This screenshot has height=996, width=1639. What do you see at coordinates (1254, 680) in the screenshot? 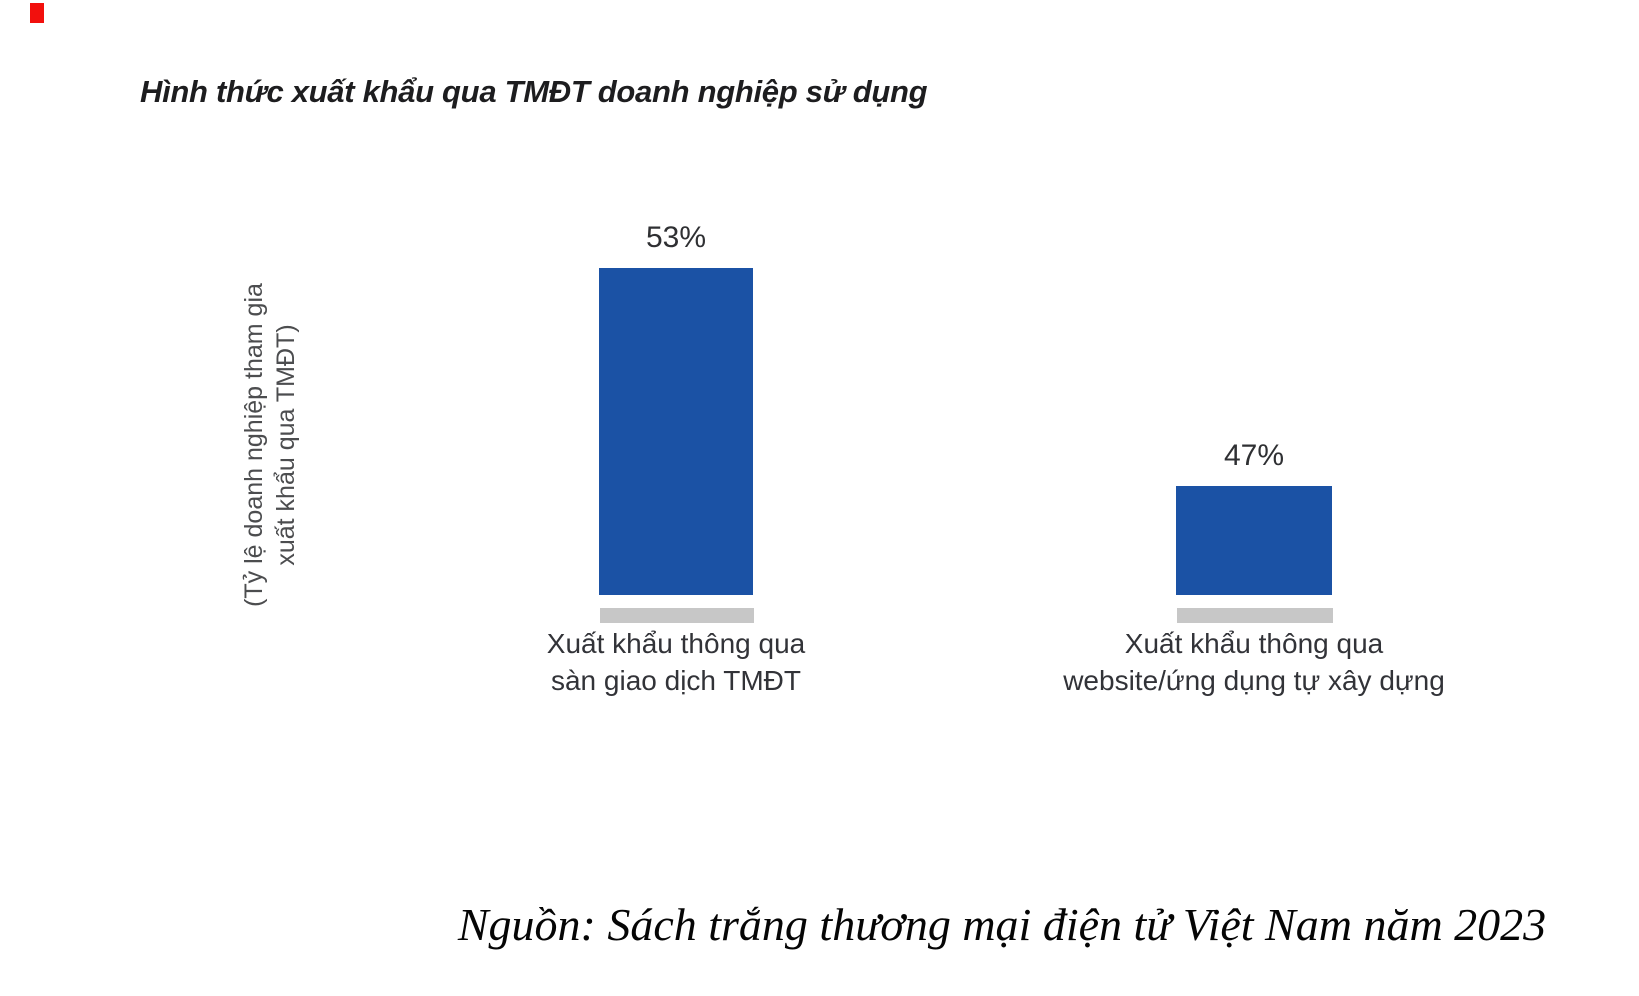
I see `bar-category-label-line2: website/ứng dụng tự xây dựng` at bounding box center [1254, 680].